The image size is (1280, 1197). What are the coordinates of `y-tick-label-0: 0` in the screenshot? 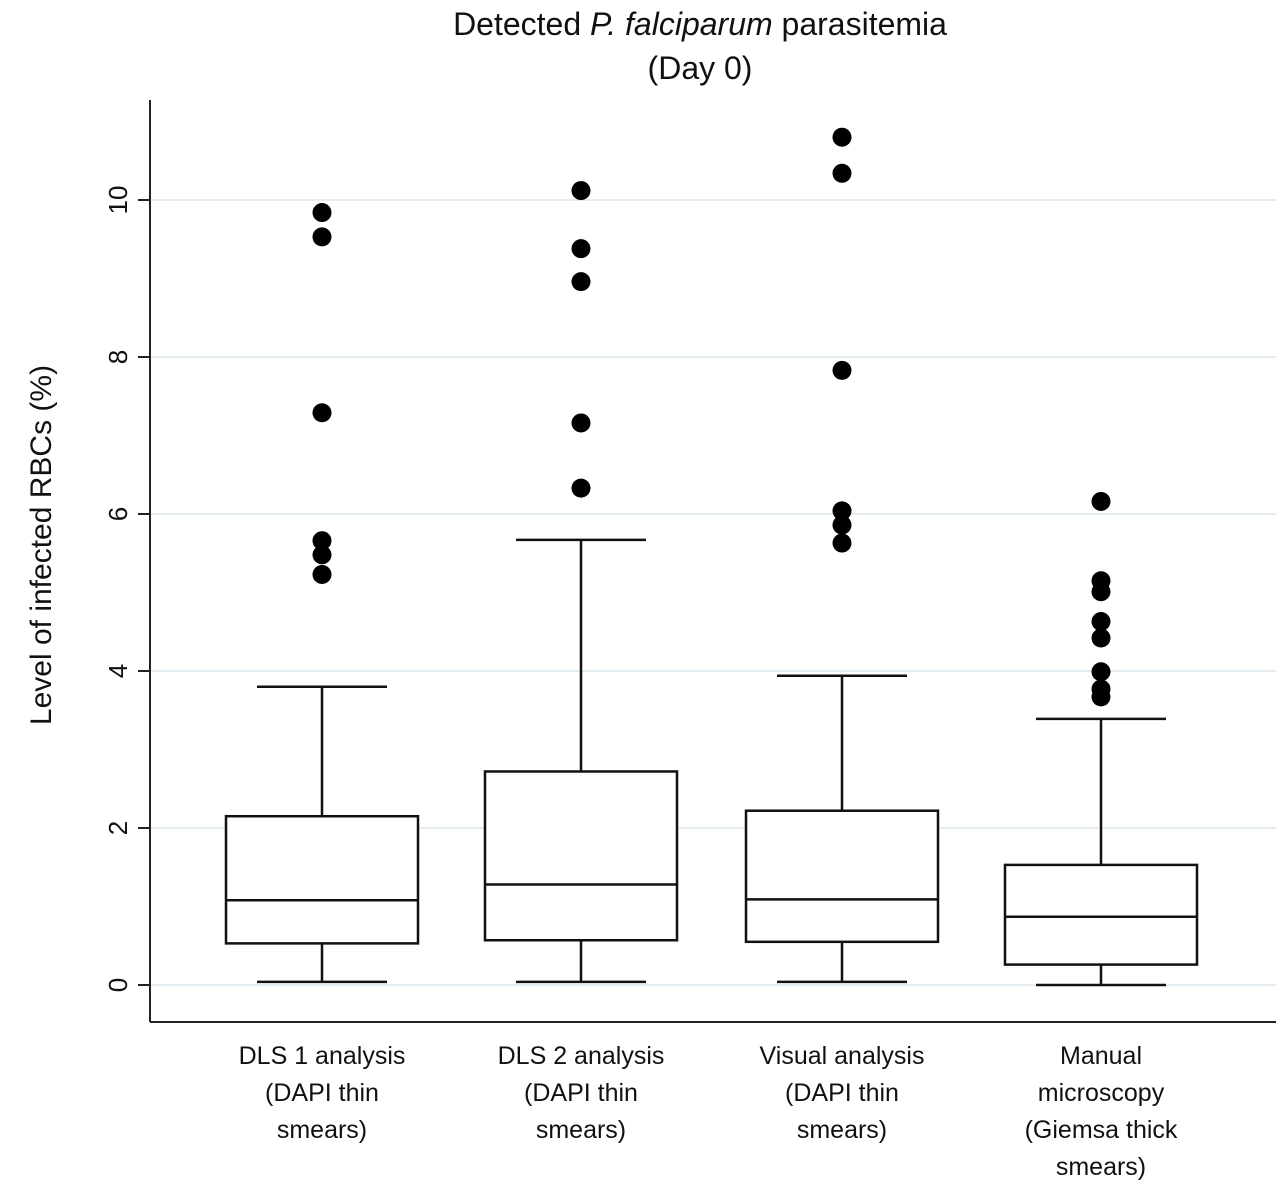 It's located at (118, 985).